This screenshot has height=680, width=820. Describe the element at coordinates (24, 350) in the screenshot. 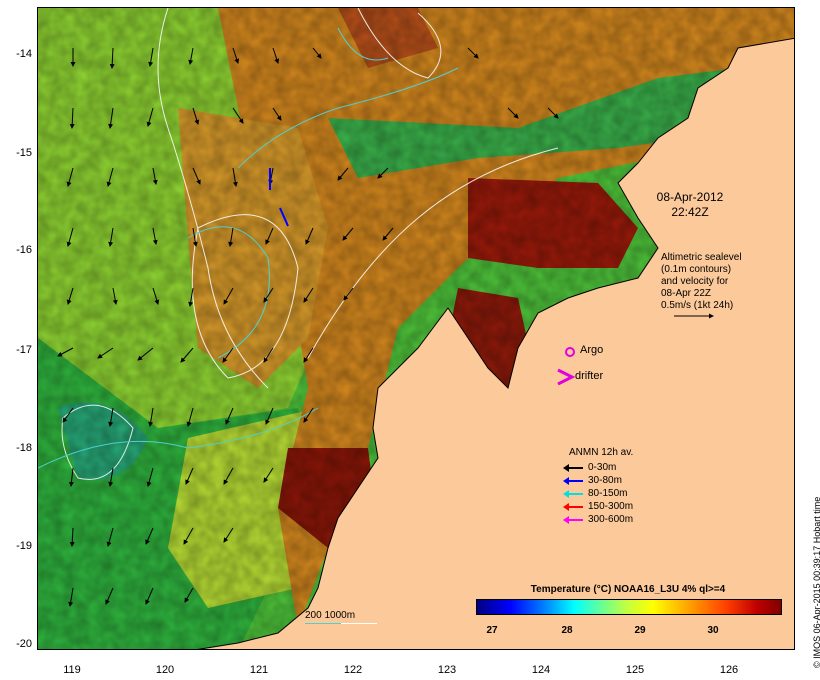

I see `lat-tick-label: -17` at that location.